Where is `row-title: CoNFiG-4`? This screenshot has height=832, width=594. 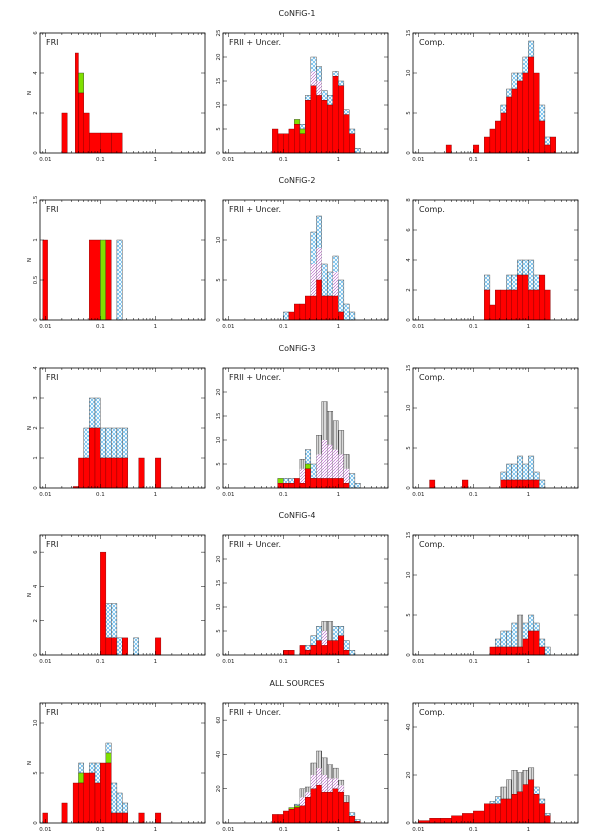
row-title: CoNFiG-4 is located at coordinates (297, 515).